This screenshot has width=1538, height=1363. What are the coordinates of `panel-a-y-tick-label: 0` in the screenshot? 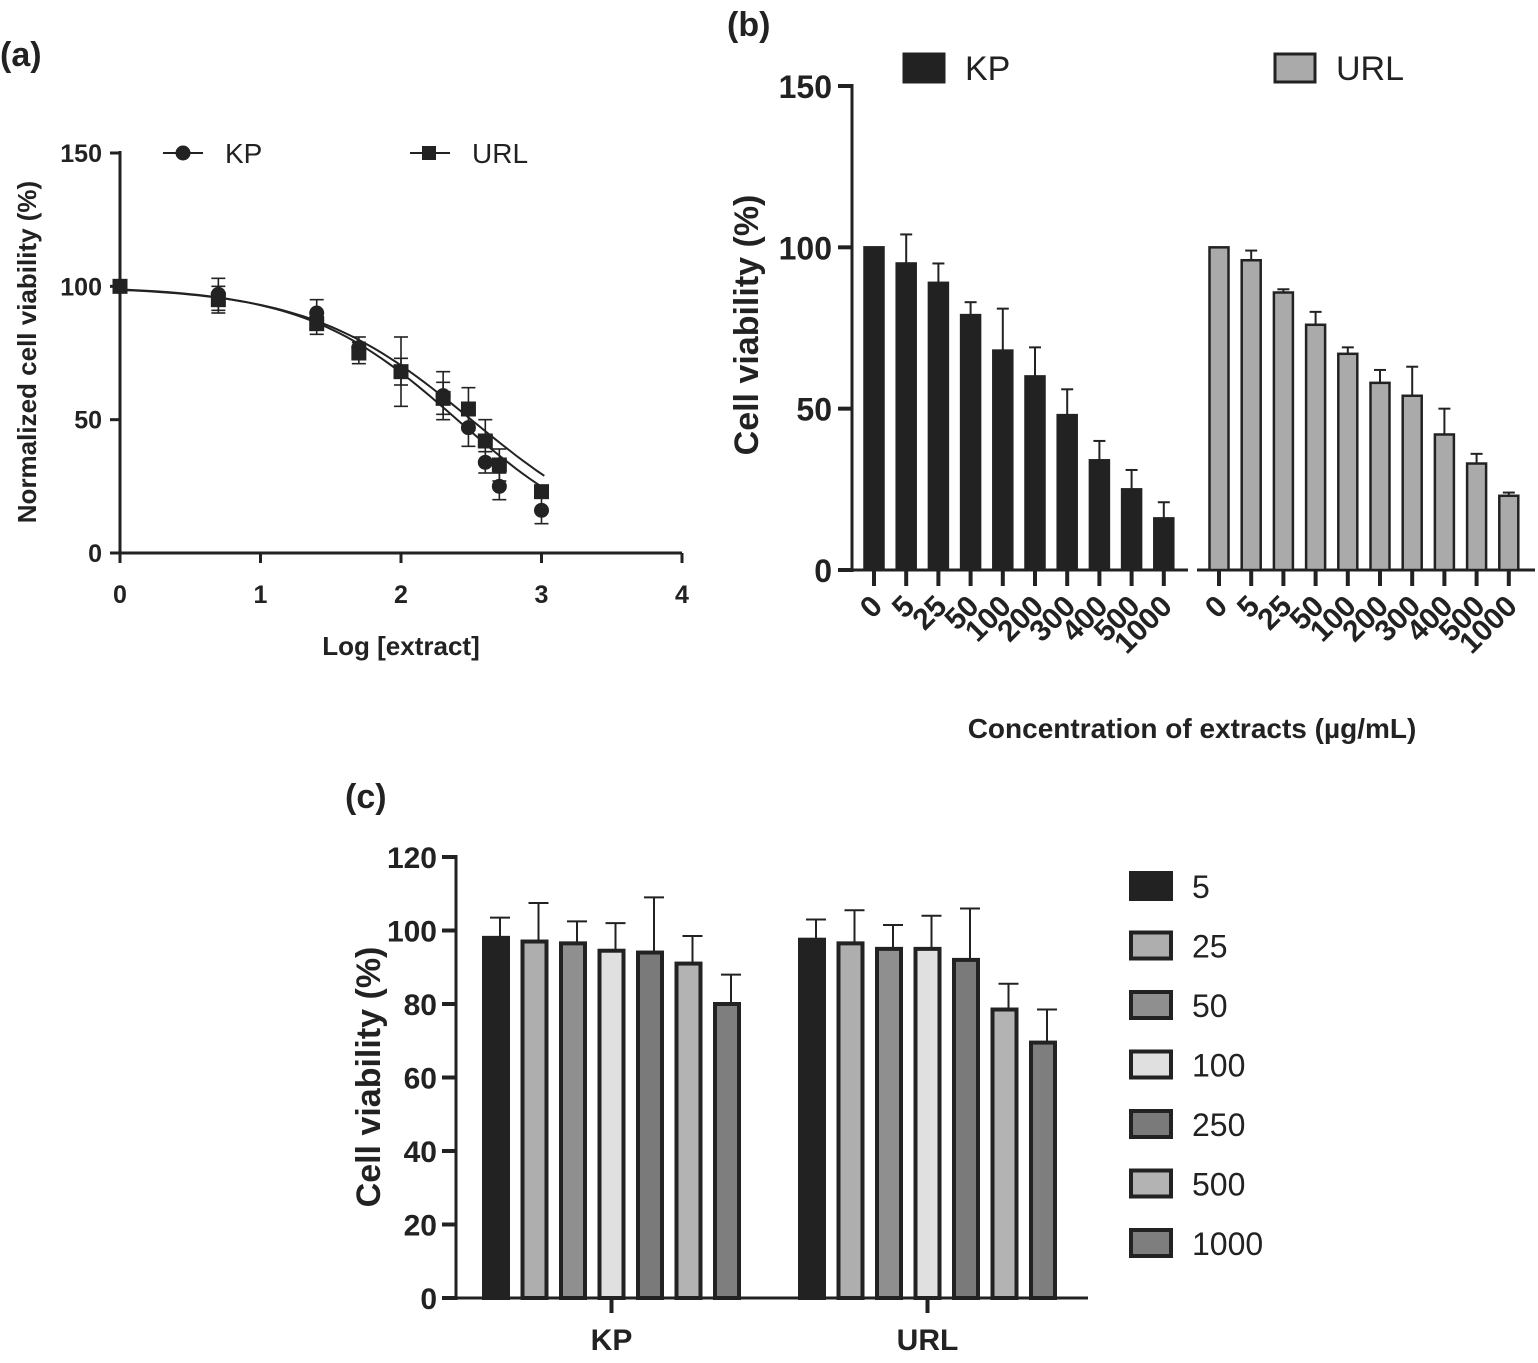 It's located at (95, 554).